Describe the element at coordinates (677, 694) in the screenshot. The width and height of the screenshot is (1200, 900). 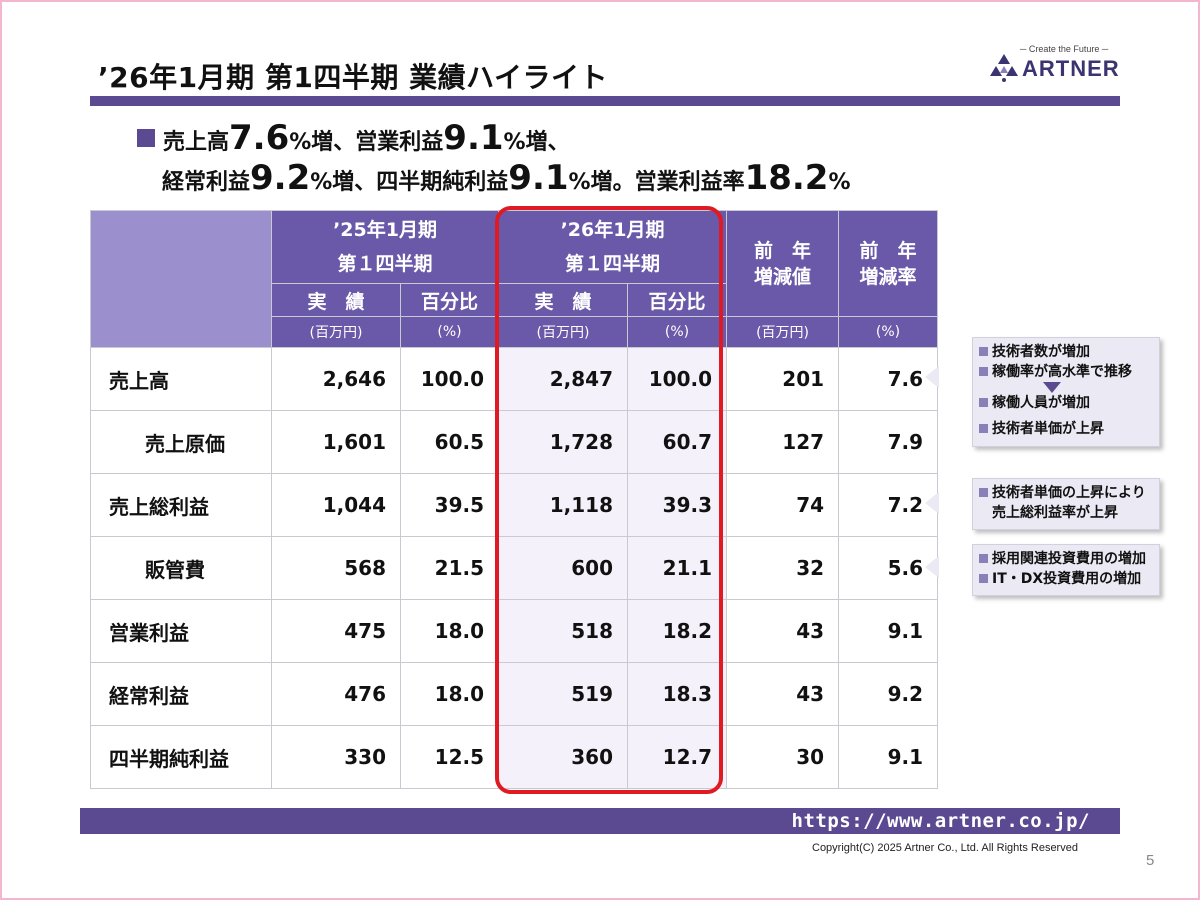
I see `curr-ratio-cell: 18.3` at that location.